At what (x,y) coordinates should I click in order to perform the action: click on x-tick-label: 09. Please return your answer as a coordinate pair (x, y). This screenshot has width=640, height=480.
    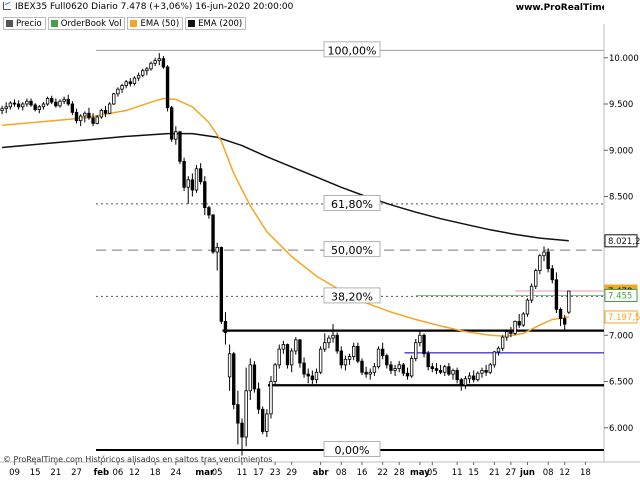
    Looking at the image, I should click on (14, 473).